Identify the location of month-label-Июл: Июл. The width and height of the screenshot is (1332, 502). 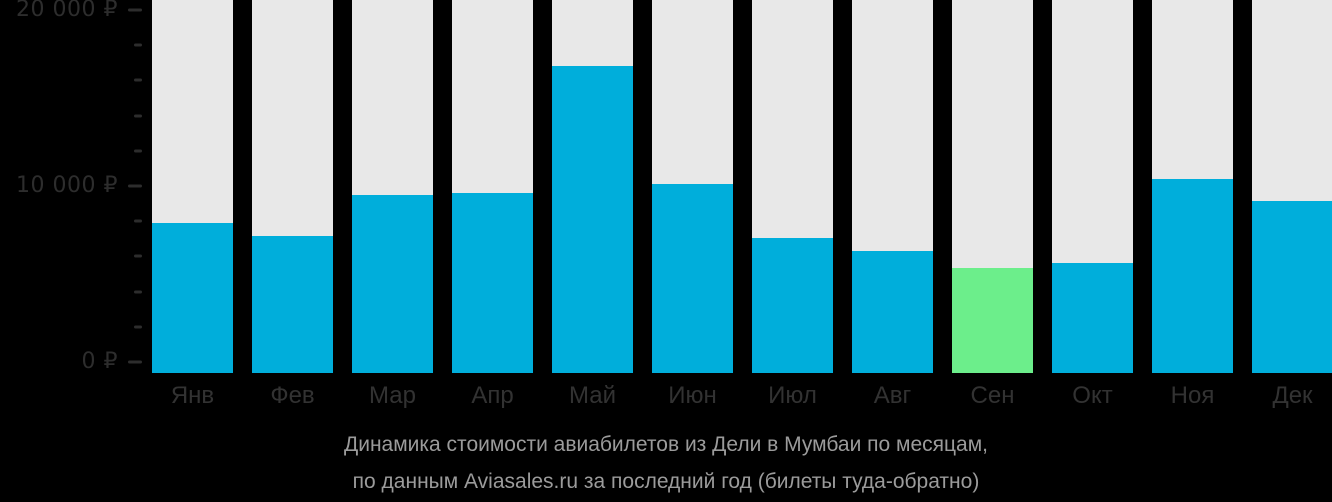
(792, 395).